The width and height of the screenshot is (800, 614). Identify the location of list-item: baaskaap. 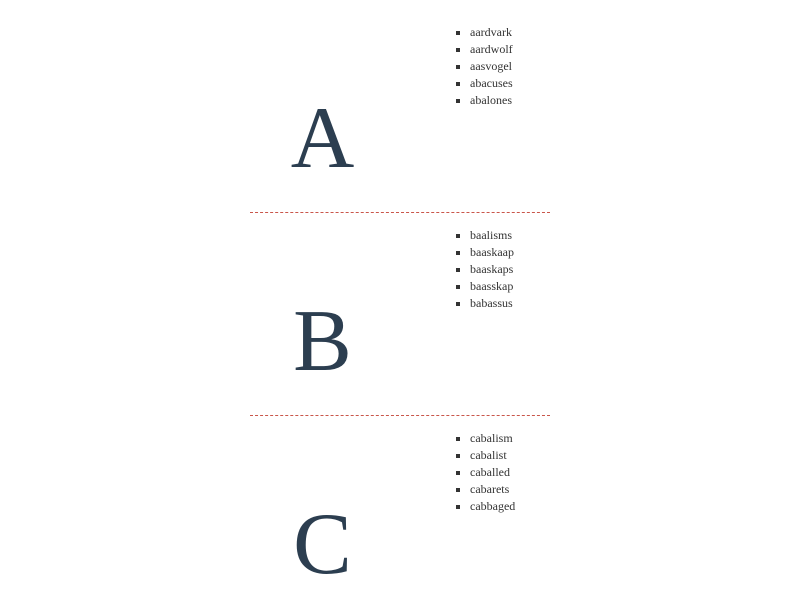
(492, 252).